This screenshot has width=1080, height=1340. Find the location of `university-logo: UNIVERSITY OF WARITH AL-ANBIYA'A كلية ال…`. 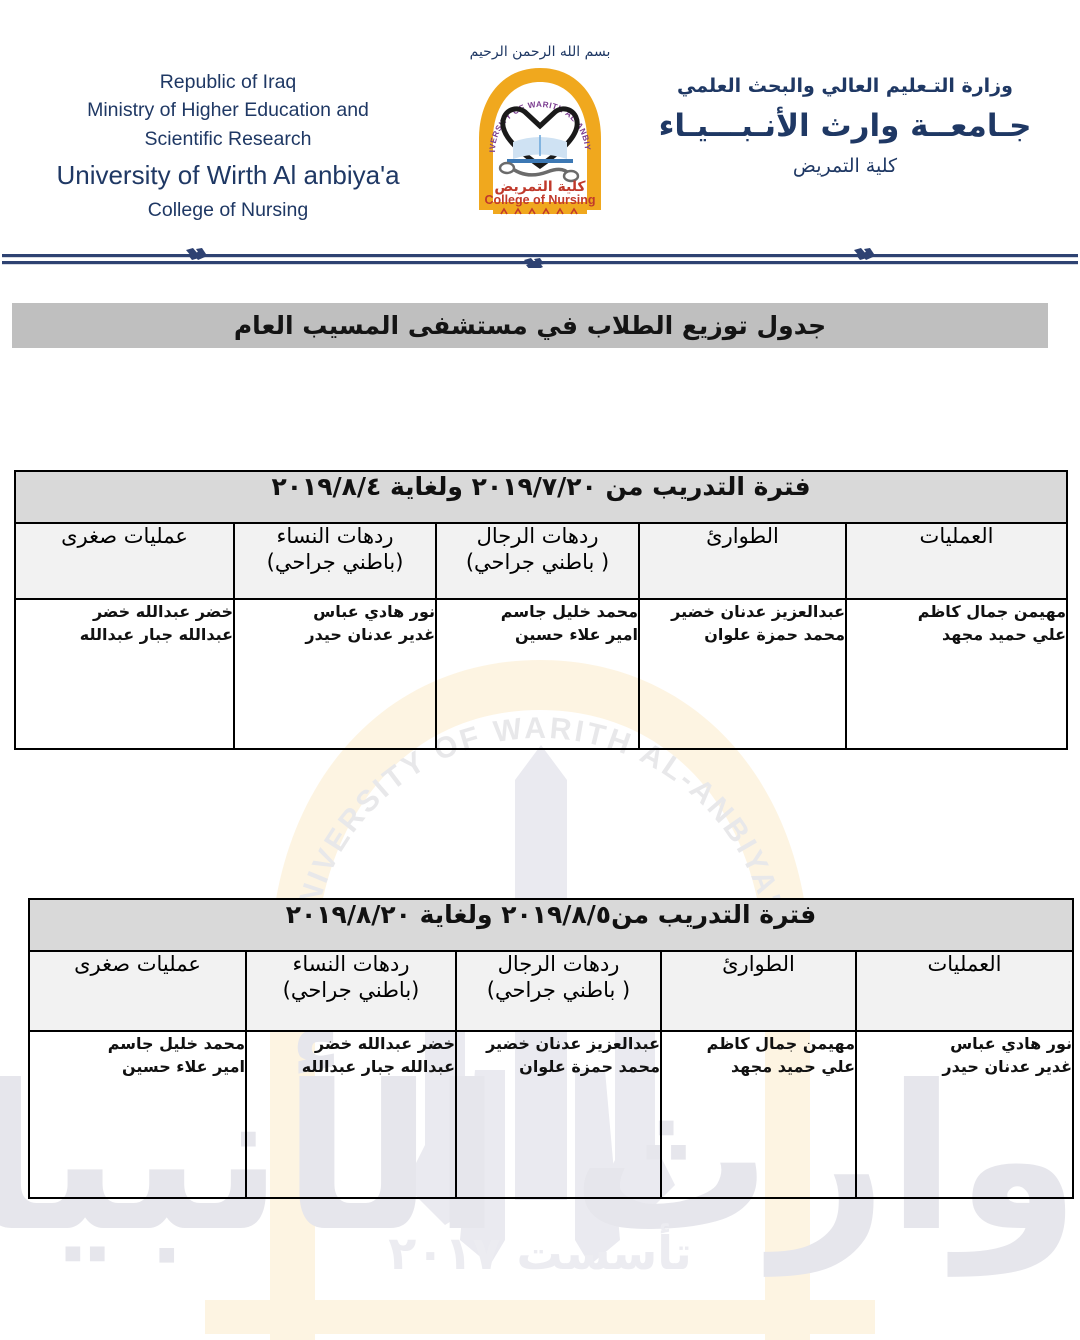

university-logo: UNIVERSITY OF WARITH AL-ANBIYA'A كلية ال… is located at coordinates (538, 138).